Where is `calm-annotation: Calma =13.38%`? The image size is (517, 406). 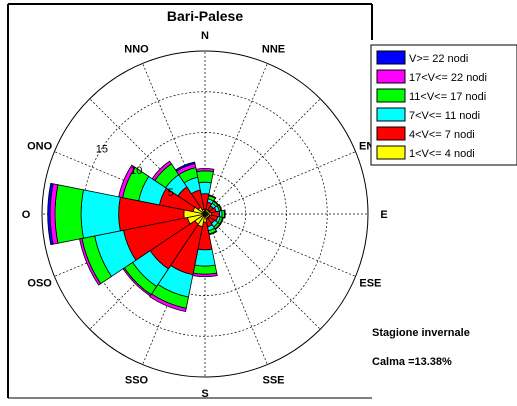 calm-annotation: Calma =13.38% is located at coordinates (412, 362).